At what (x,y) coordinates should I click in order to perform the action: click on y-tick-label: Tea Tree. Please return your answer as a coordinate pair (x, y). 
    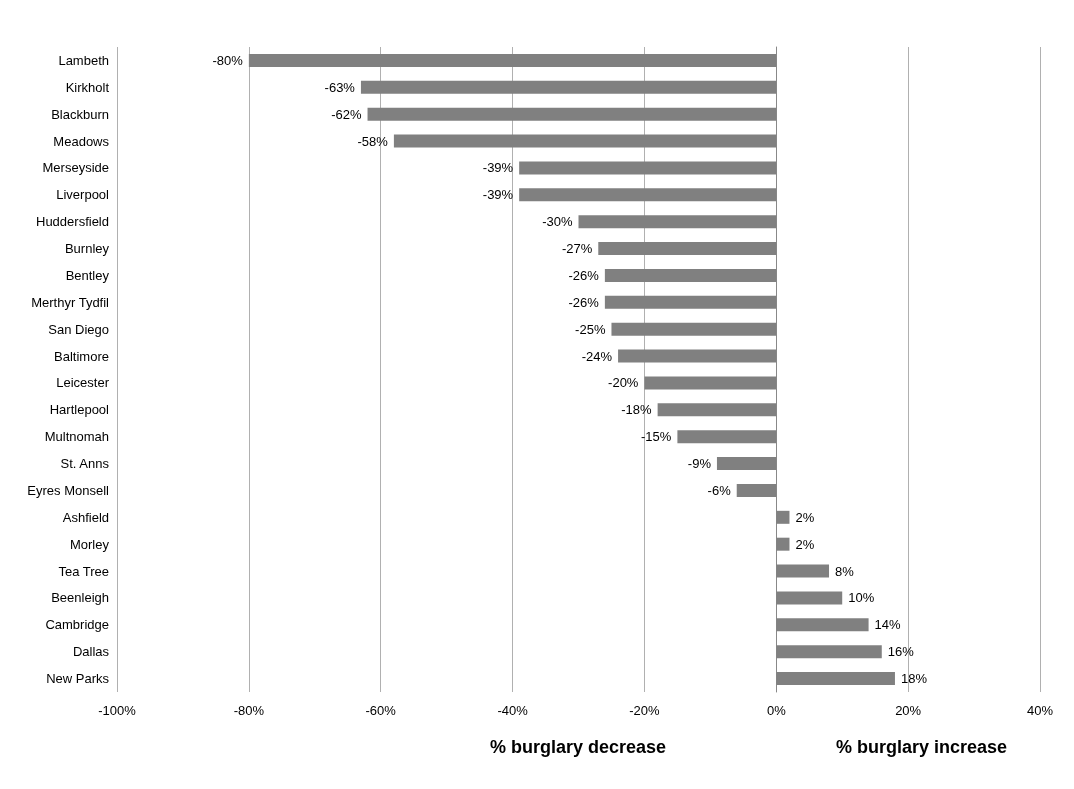
    Looking at the image, I should click on (83, 571).